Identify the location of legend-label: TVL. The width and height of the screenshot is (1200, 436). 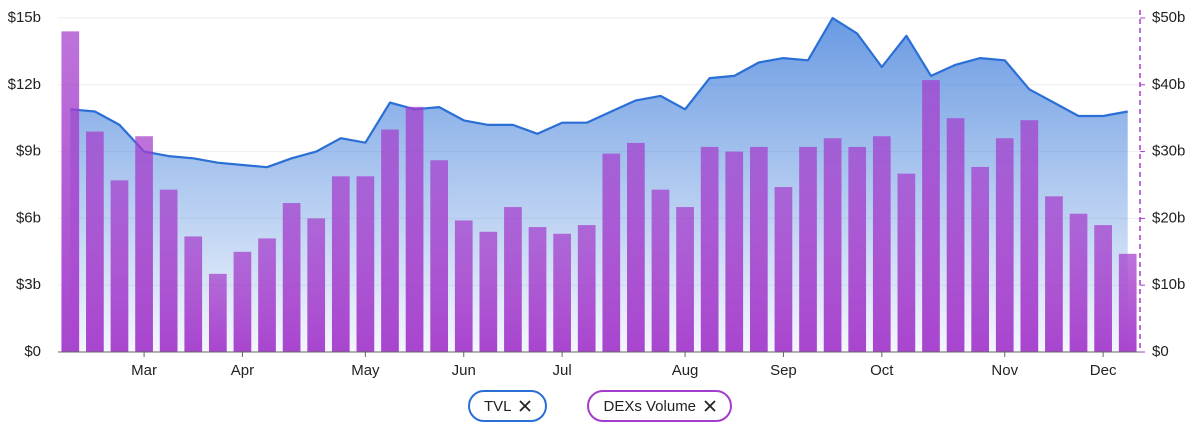
(497, 406).